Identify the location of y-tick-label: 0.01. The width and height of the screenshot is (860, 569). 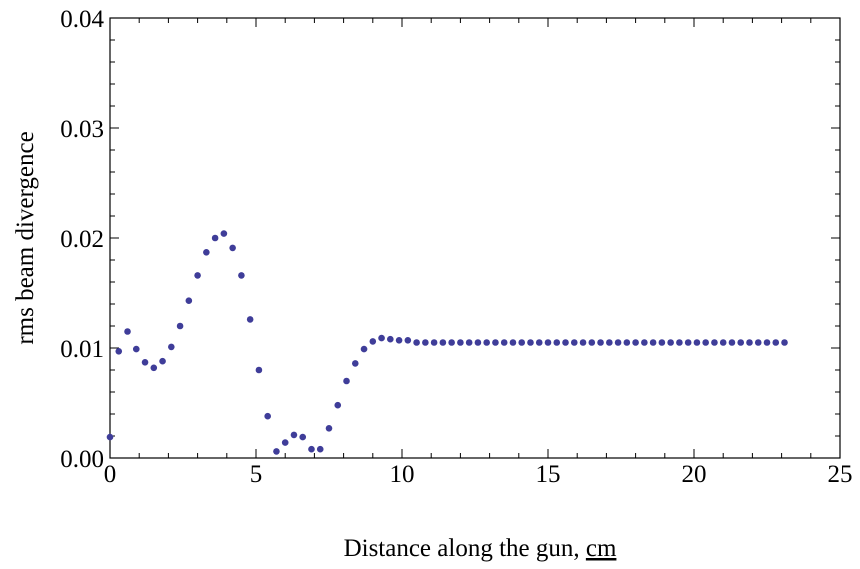
(82, 349).